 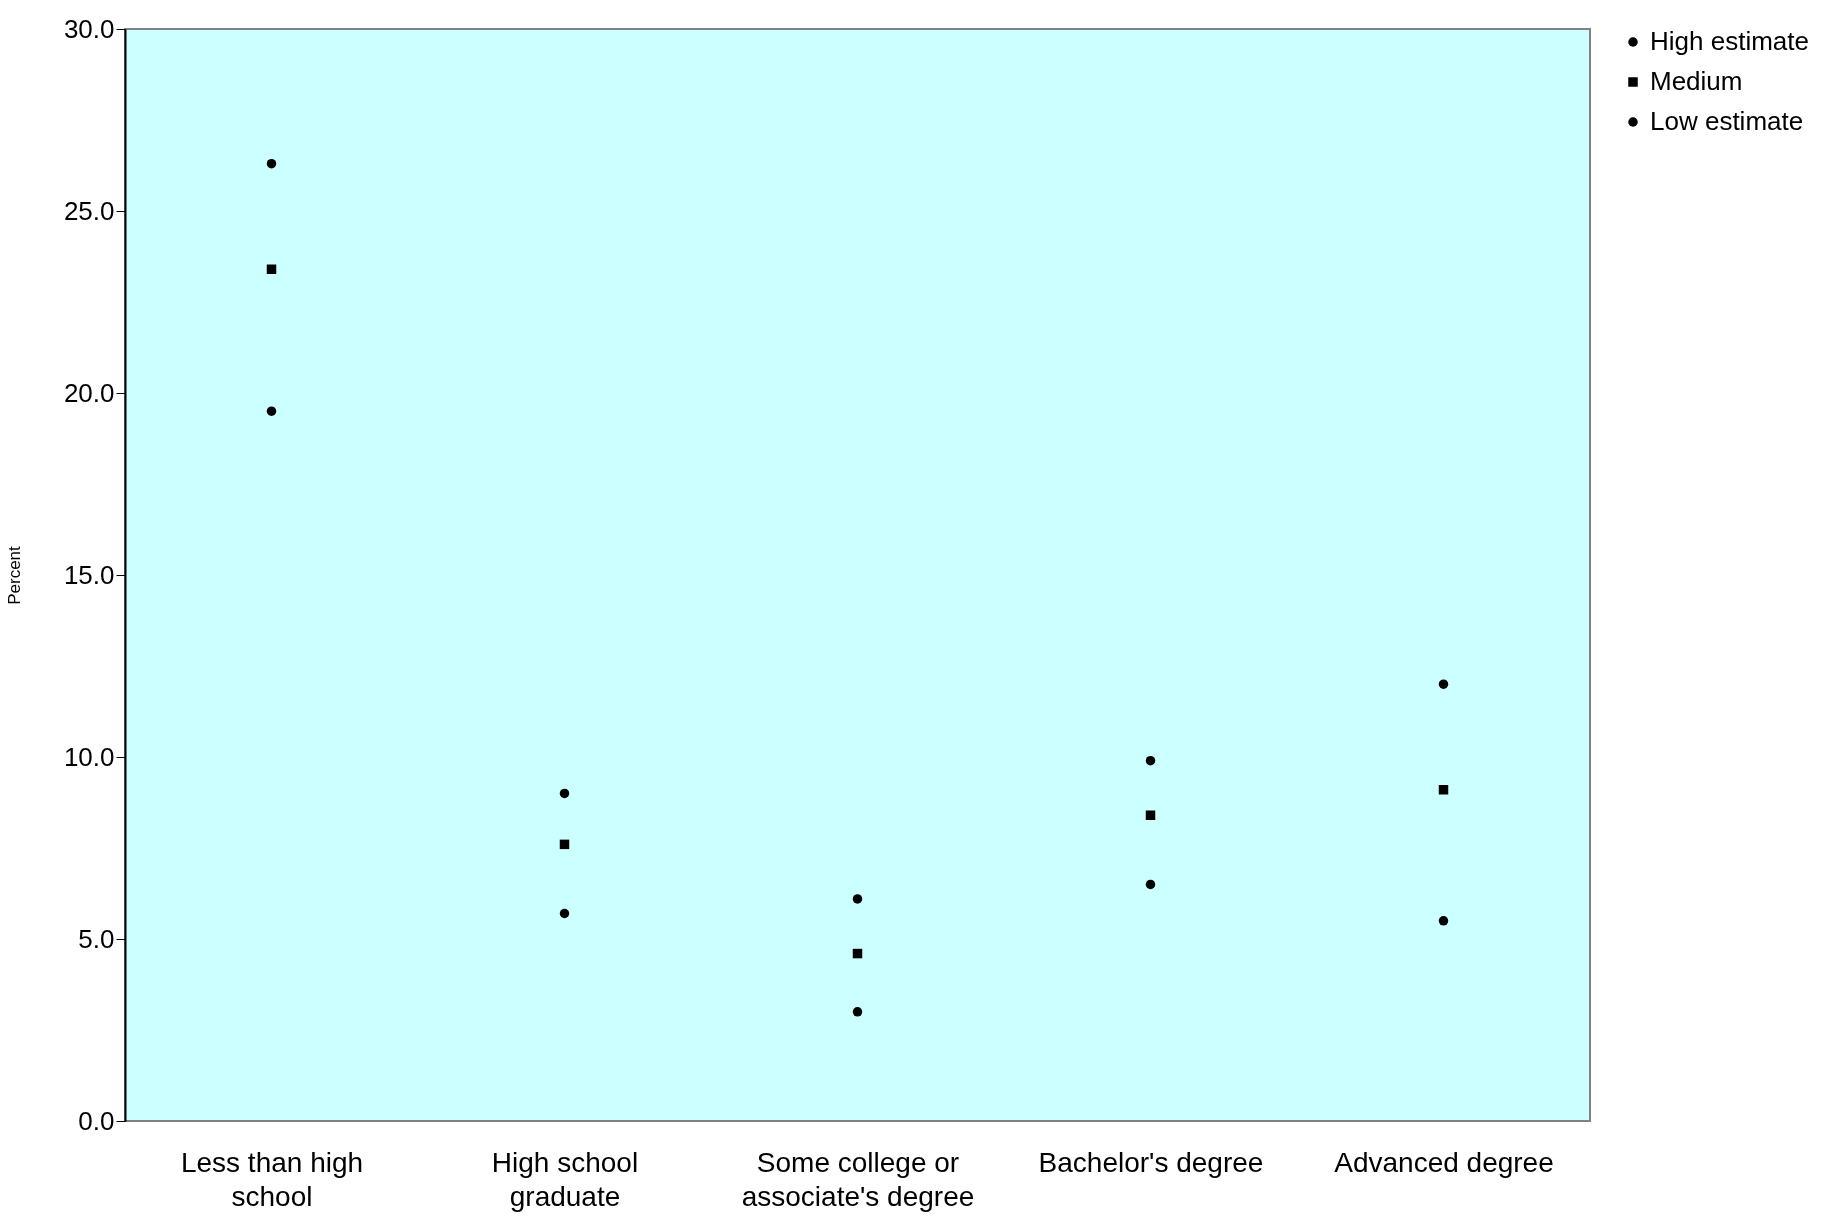 What do you see at coordinates (1444, 1162) in the screenshot?
I see `x-tick-label: Advanced degree` at bounding box center [1444, 1162].